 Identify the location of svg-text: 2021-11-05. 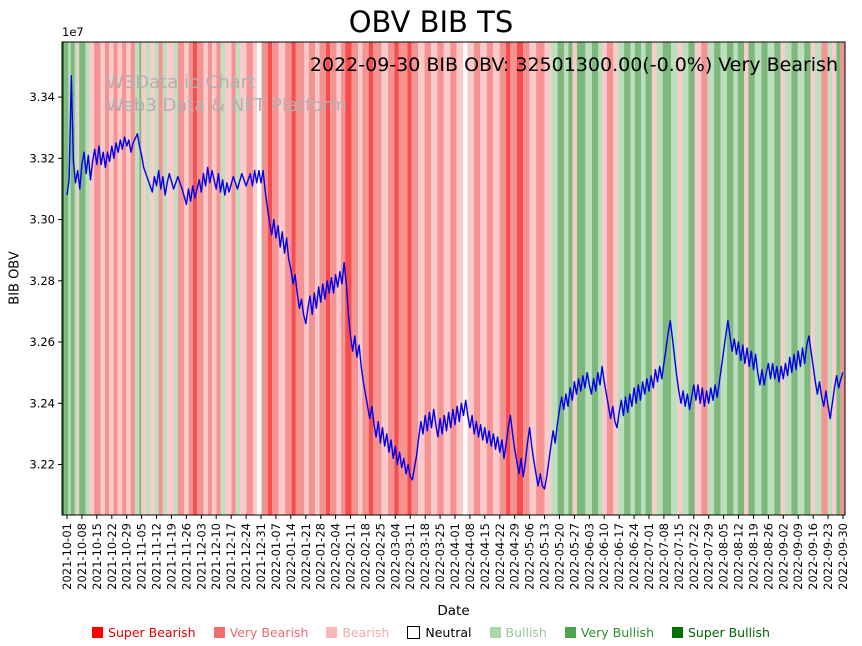
(142, 556).